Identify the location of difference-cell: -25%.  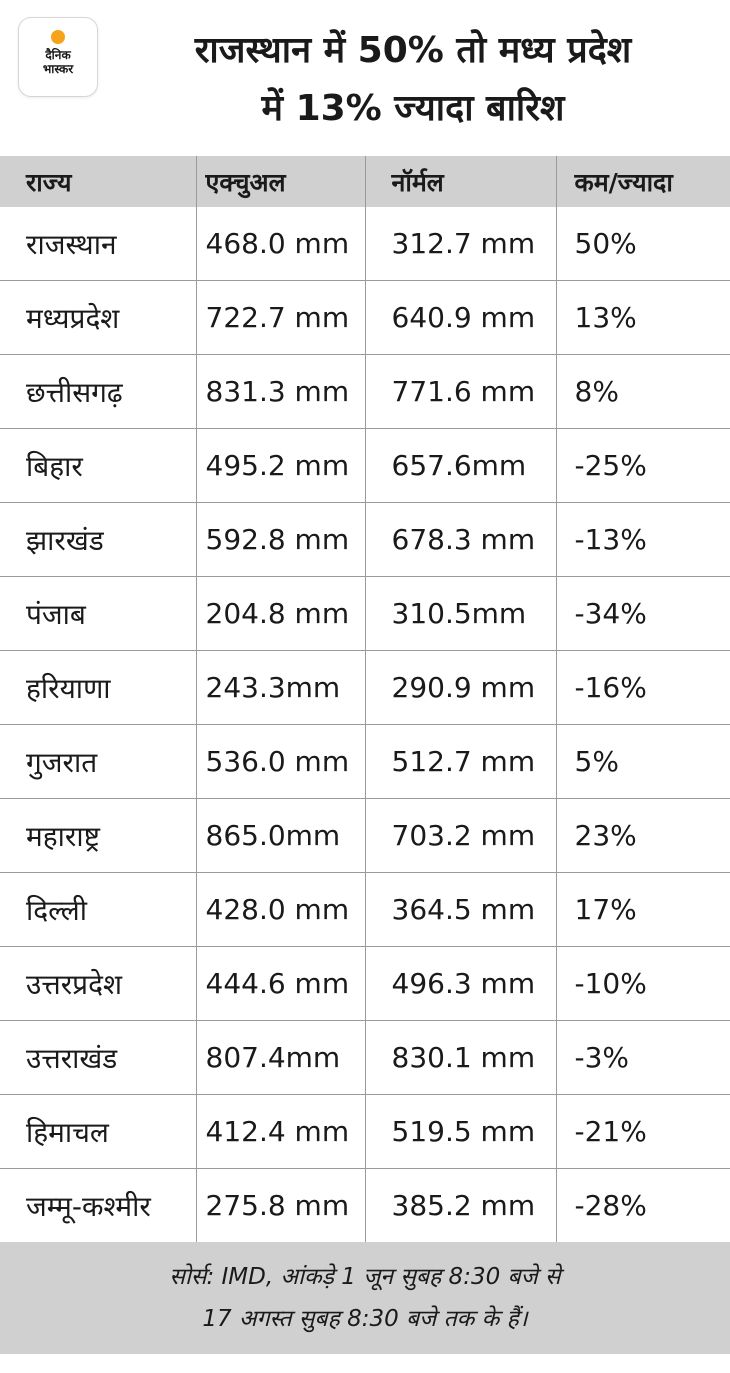
(642, 465).